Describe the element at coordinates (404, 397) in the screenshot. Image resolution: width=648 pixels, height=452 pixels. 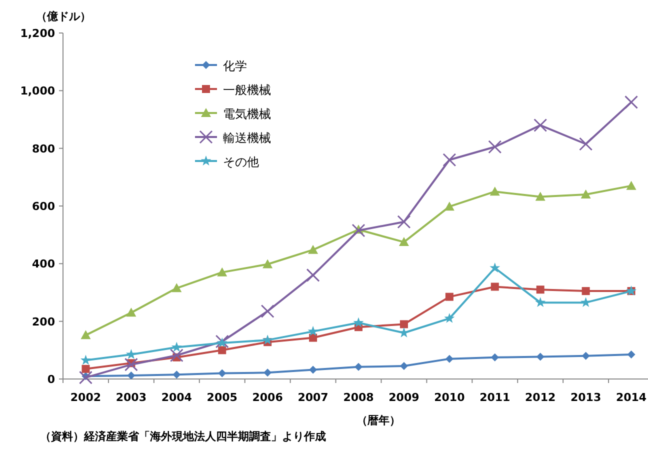
I see `x-tick-label: 2009` at that location.